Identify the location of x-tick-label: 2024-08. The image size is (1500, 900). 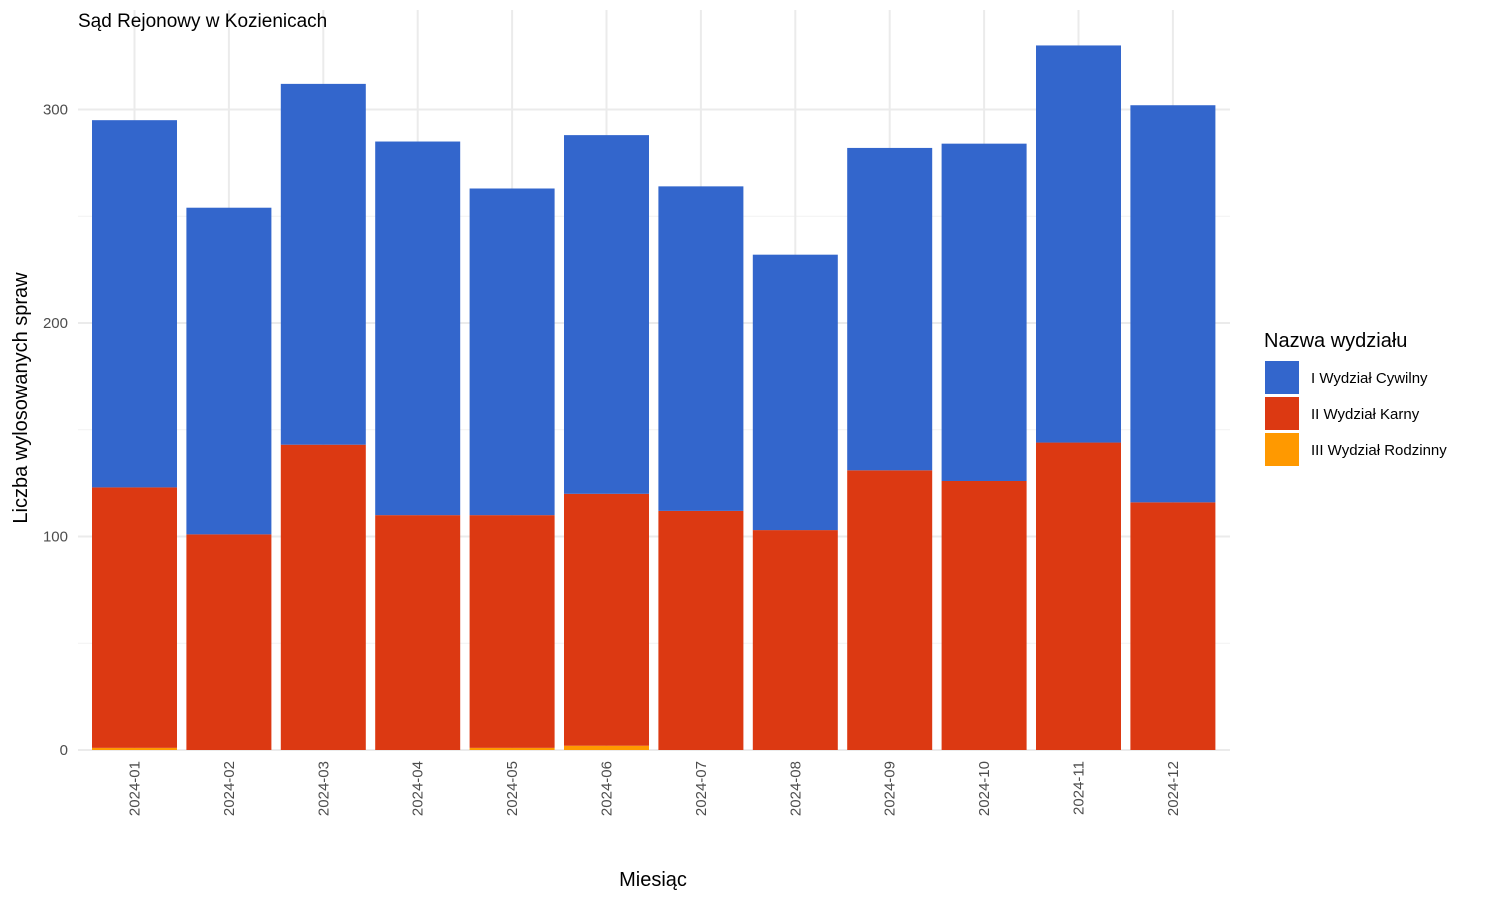
(795, 788).